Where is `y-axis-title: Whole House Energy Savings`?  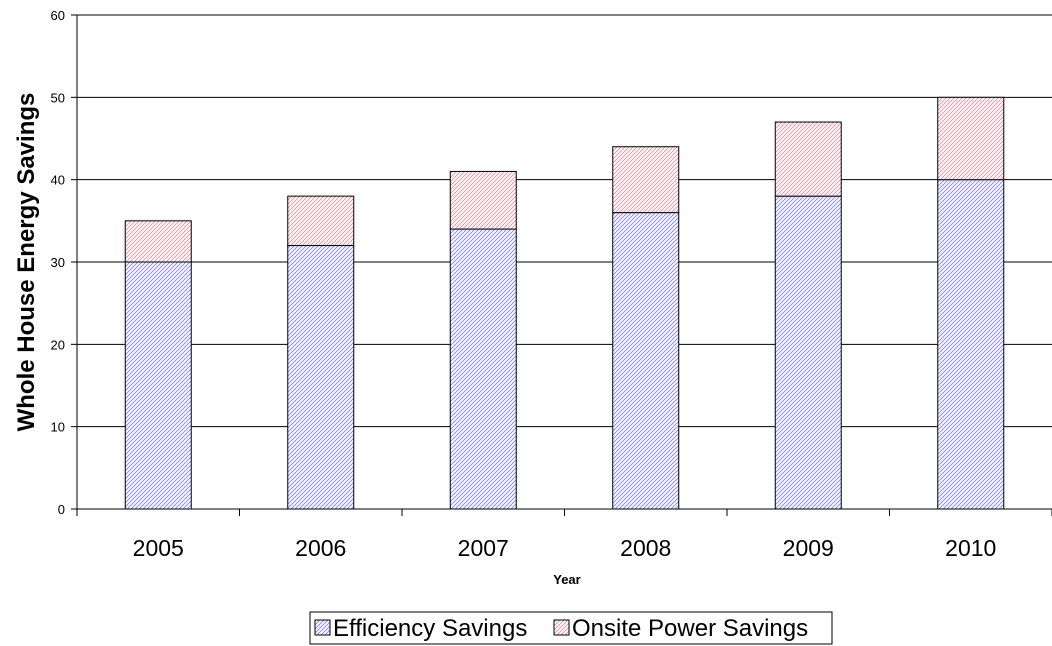 y-axis-title: Whole House Energy Savings is located at coordinates (26, 262).